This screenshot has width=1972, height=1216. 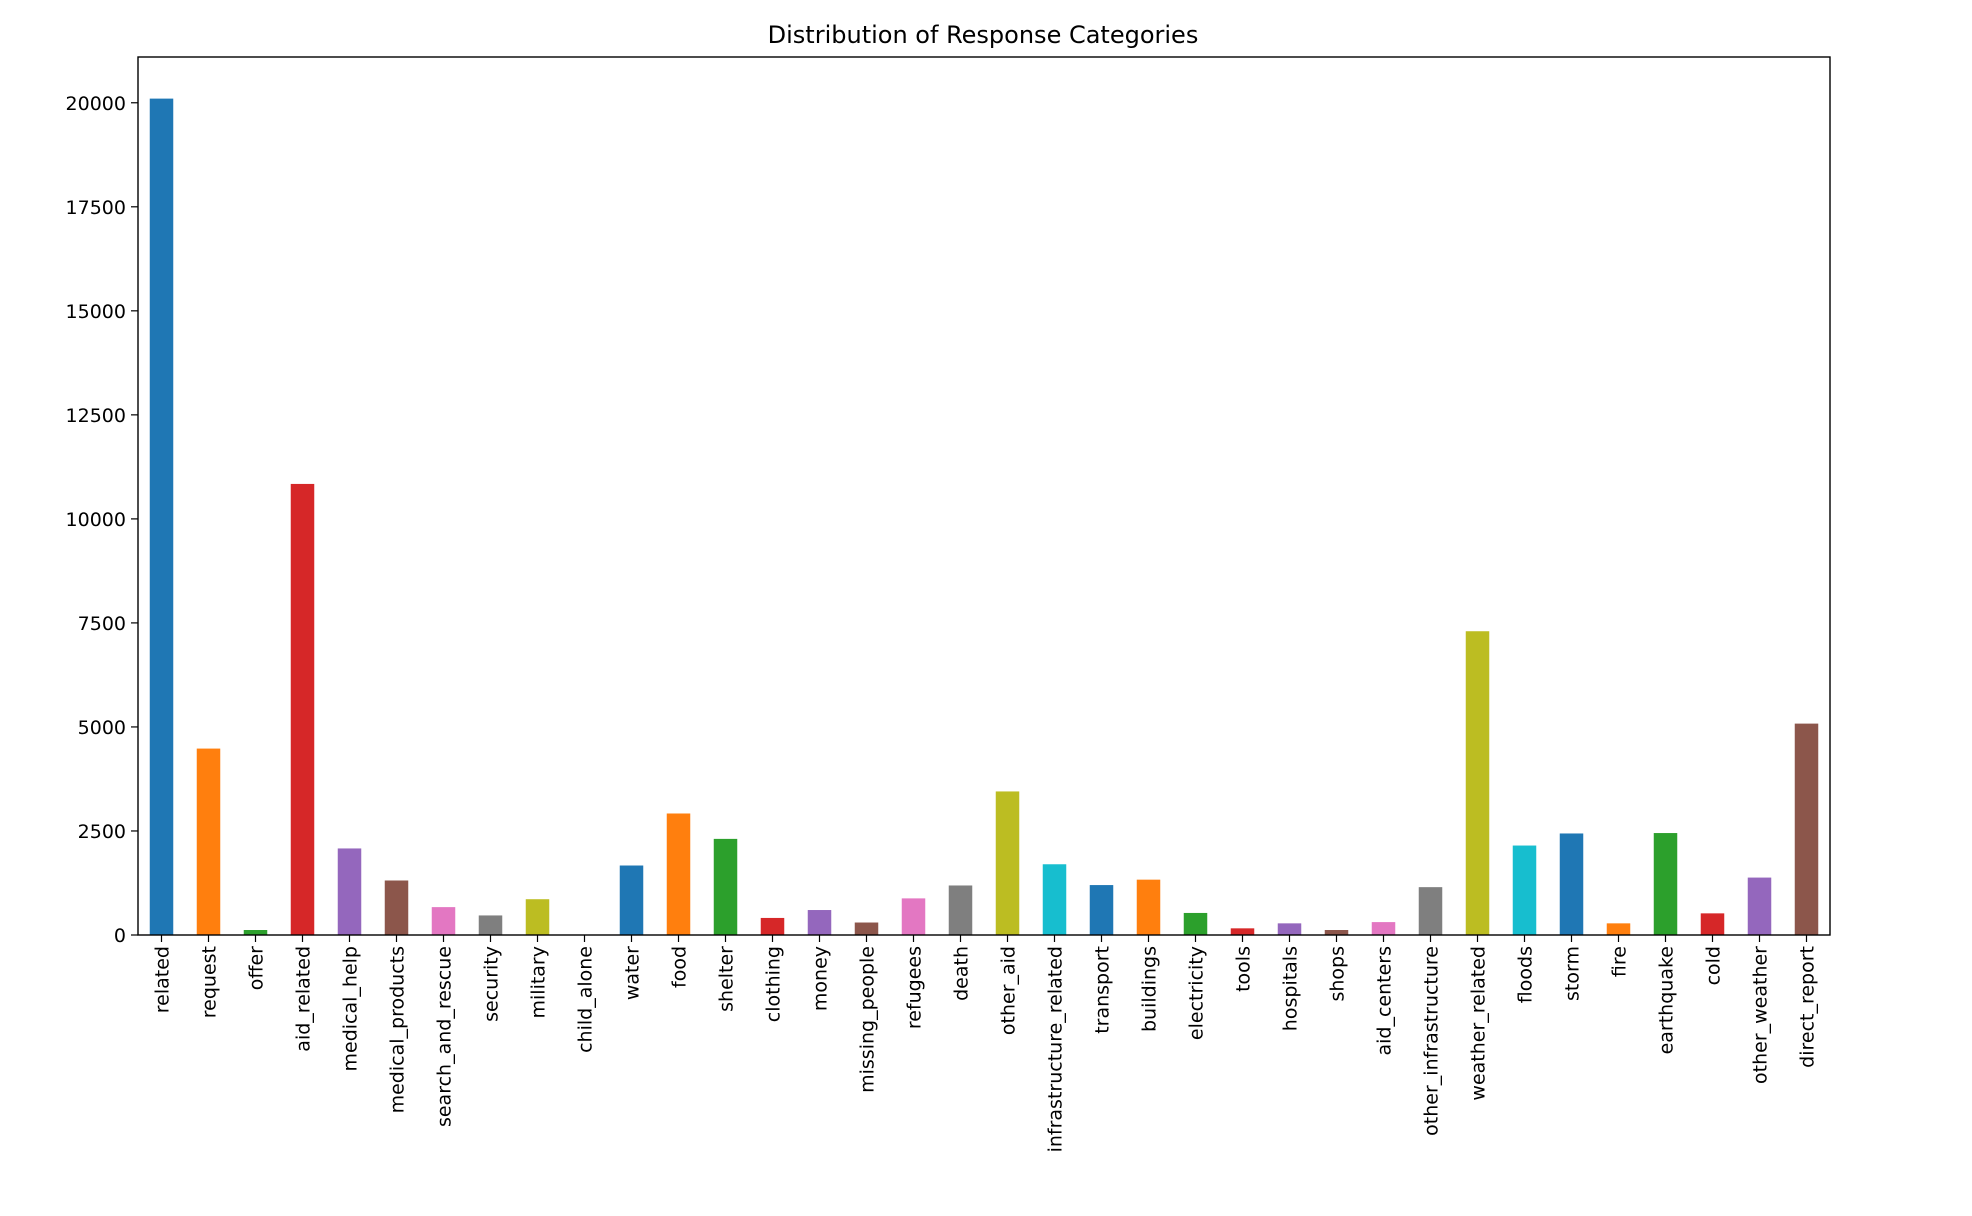 I want to click on x-tick-label: death, so click(x=962, y=973).